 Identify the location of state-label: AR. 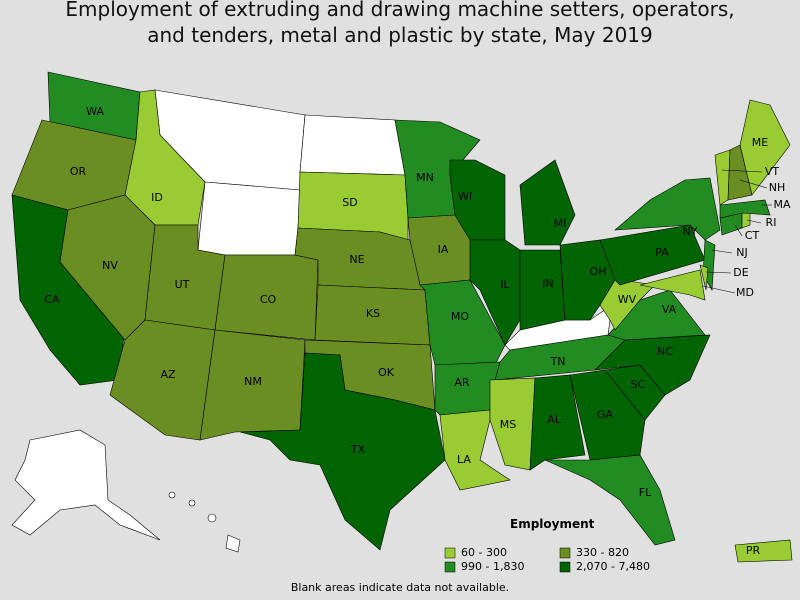
(462, 382).